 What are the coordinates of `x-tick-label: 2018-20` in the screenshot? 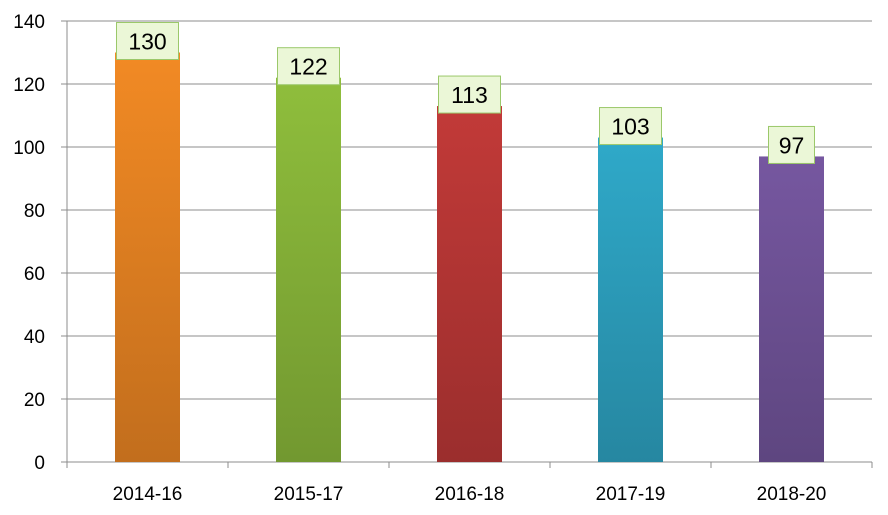 It's located at (792, 494).